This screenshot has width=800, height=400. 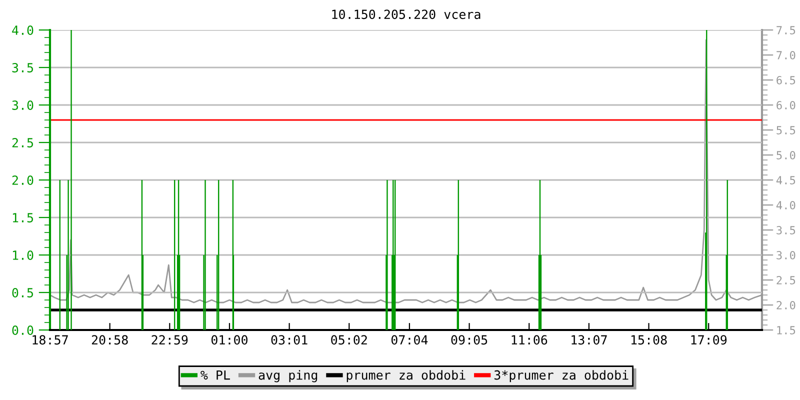 I want to click on x-tick-label: 17:09, so click(x=709, y=340).